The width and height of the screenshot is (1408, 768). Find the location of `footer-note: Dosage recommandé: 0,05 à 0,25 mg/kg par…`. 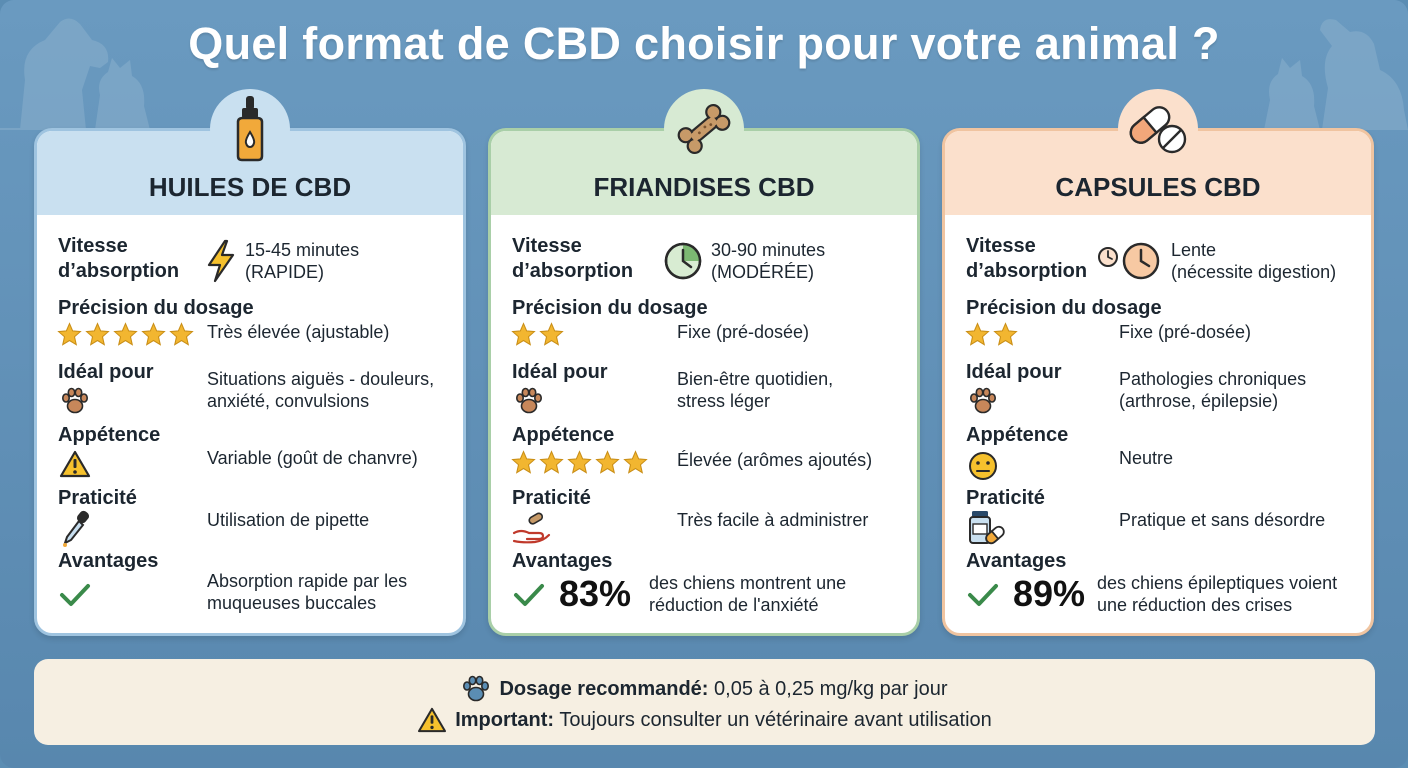

footer-note: Dosage recommandé: 0,05 à 0,25 mg/kg par… is located at coordinates (704, 702).